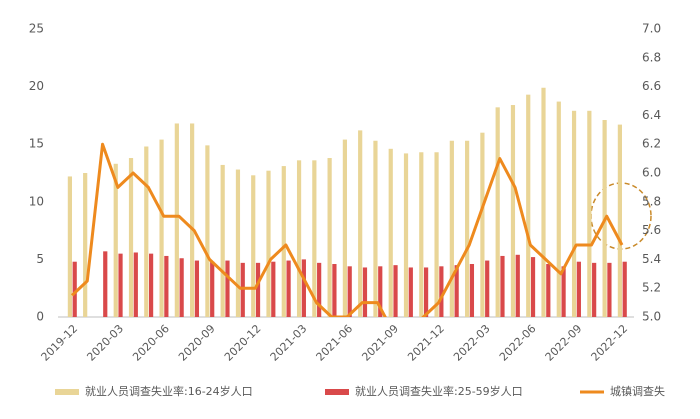  What do you see at coordinates (651, 173) in the screenshot?
I see `y2-tick-label: 6.0` at bounding box center [651, 173].